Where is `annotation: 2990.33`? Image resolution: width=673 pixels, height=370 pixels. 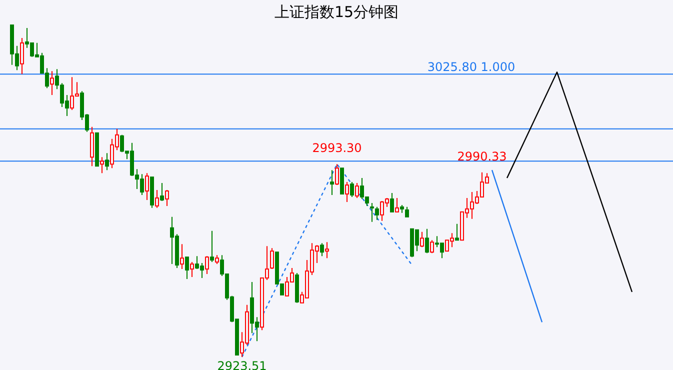
annotation: 2990.33 is located at coordinates (482, 156).